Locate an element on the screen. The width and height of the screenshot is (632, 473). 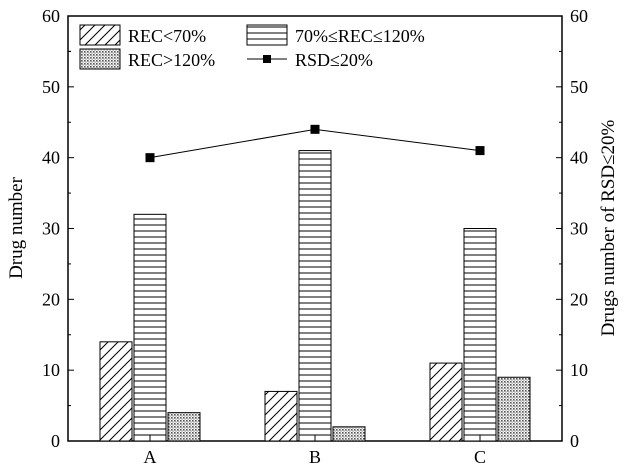
y-tick-label: 30 is located at coordinates (51, 229).